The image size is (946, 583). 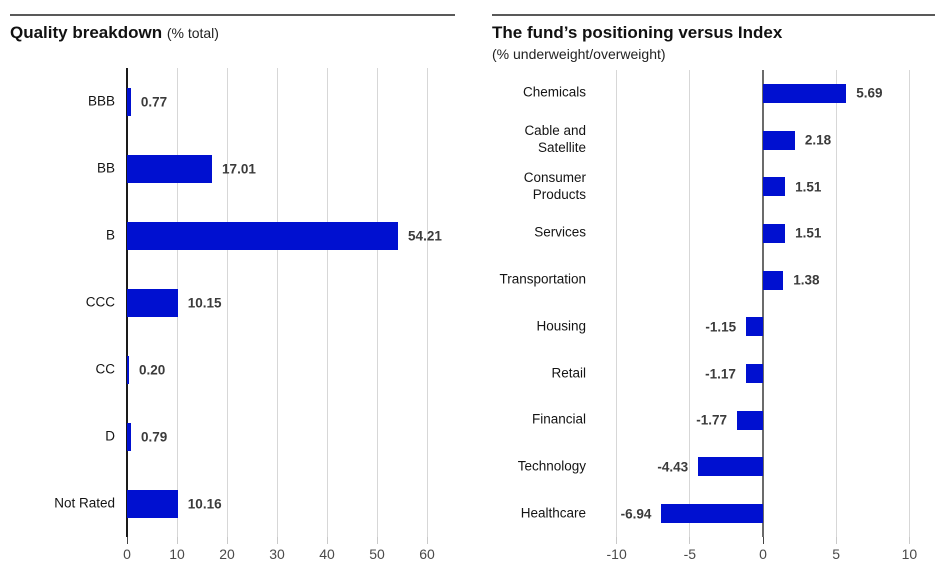 What do you see at coordinates (204, 302) in the screenshot?
I see `value-label: 10.15` at bounding box center [204, 302].